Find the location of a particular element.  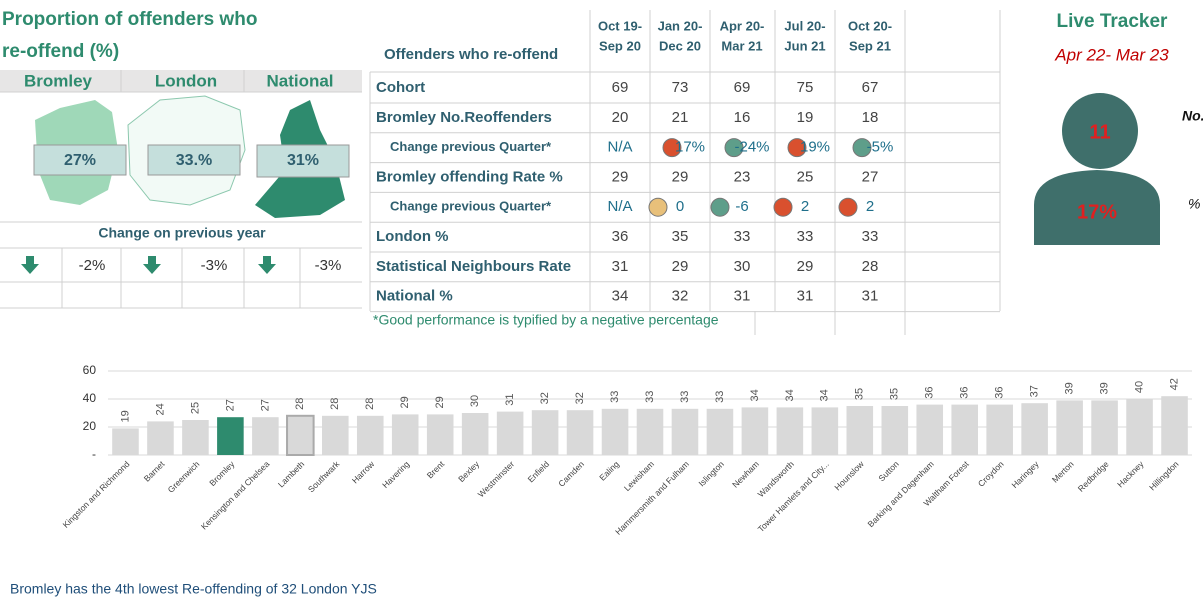

x-tick-label: Westminster is located at coordinates (496, 479).